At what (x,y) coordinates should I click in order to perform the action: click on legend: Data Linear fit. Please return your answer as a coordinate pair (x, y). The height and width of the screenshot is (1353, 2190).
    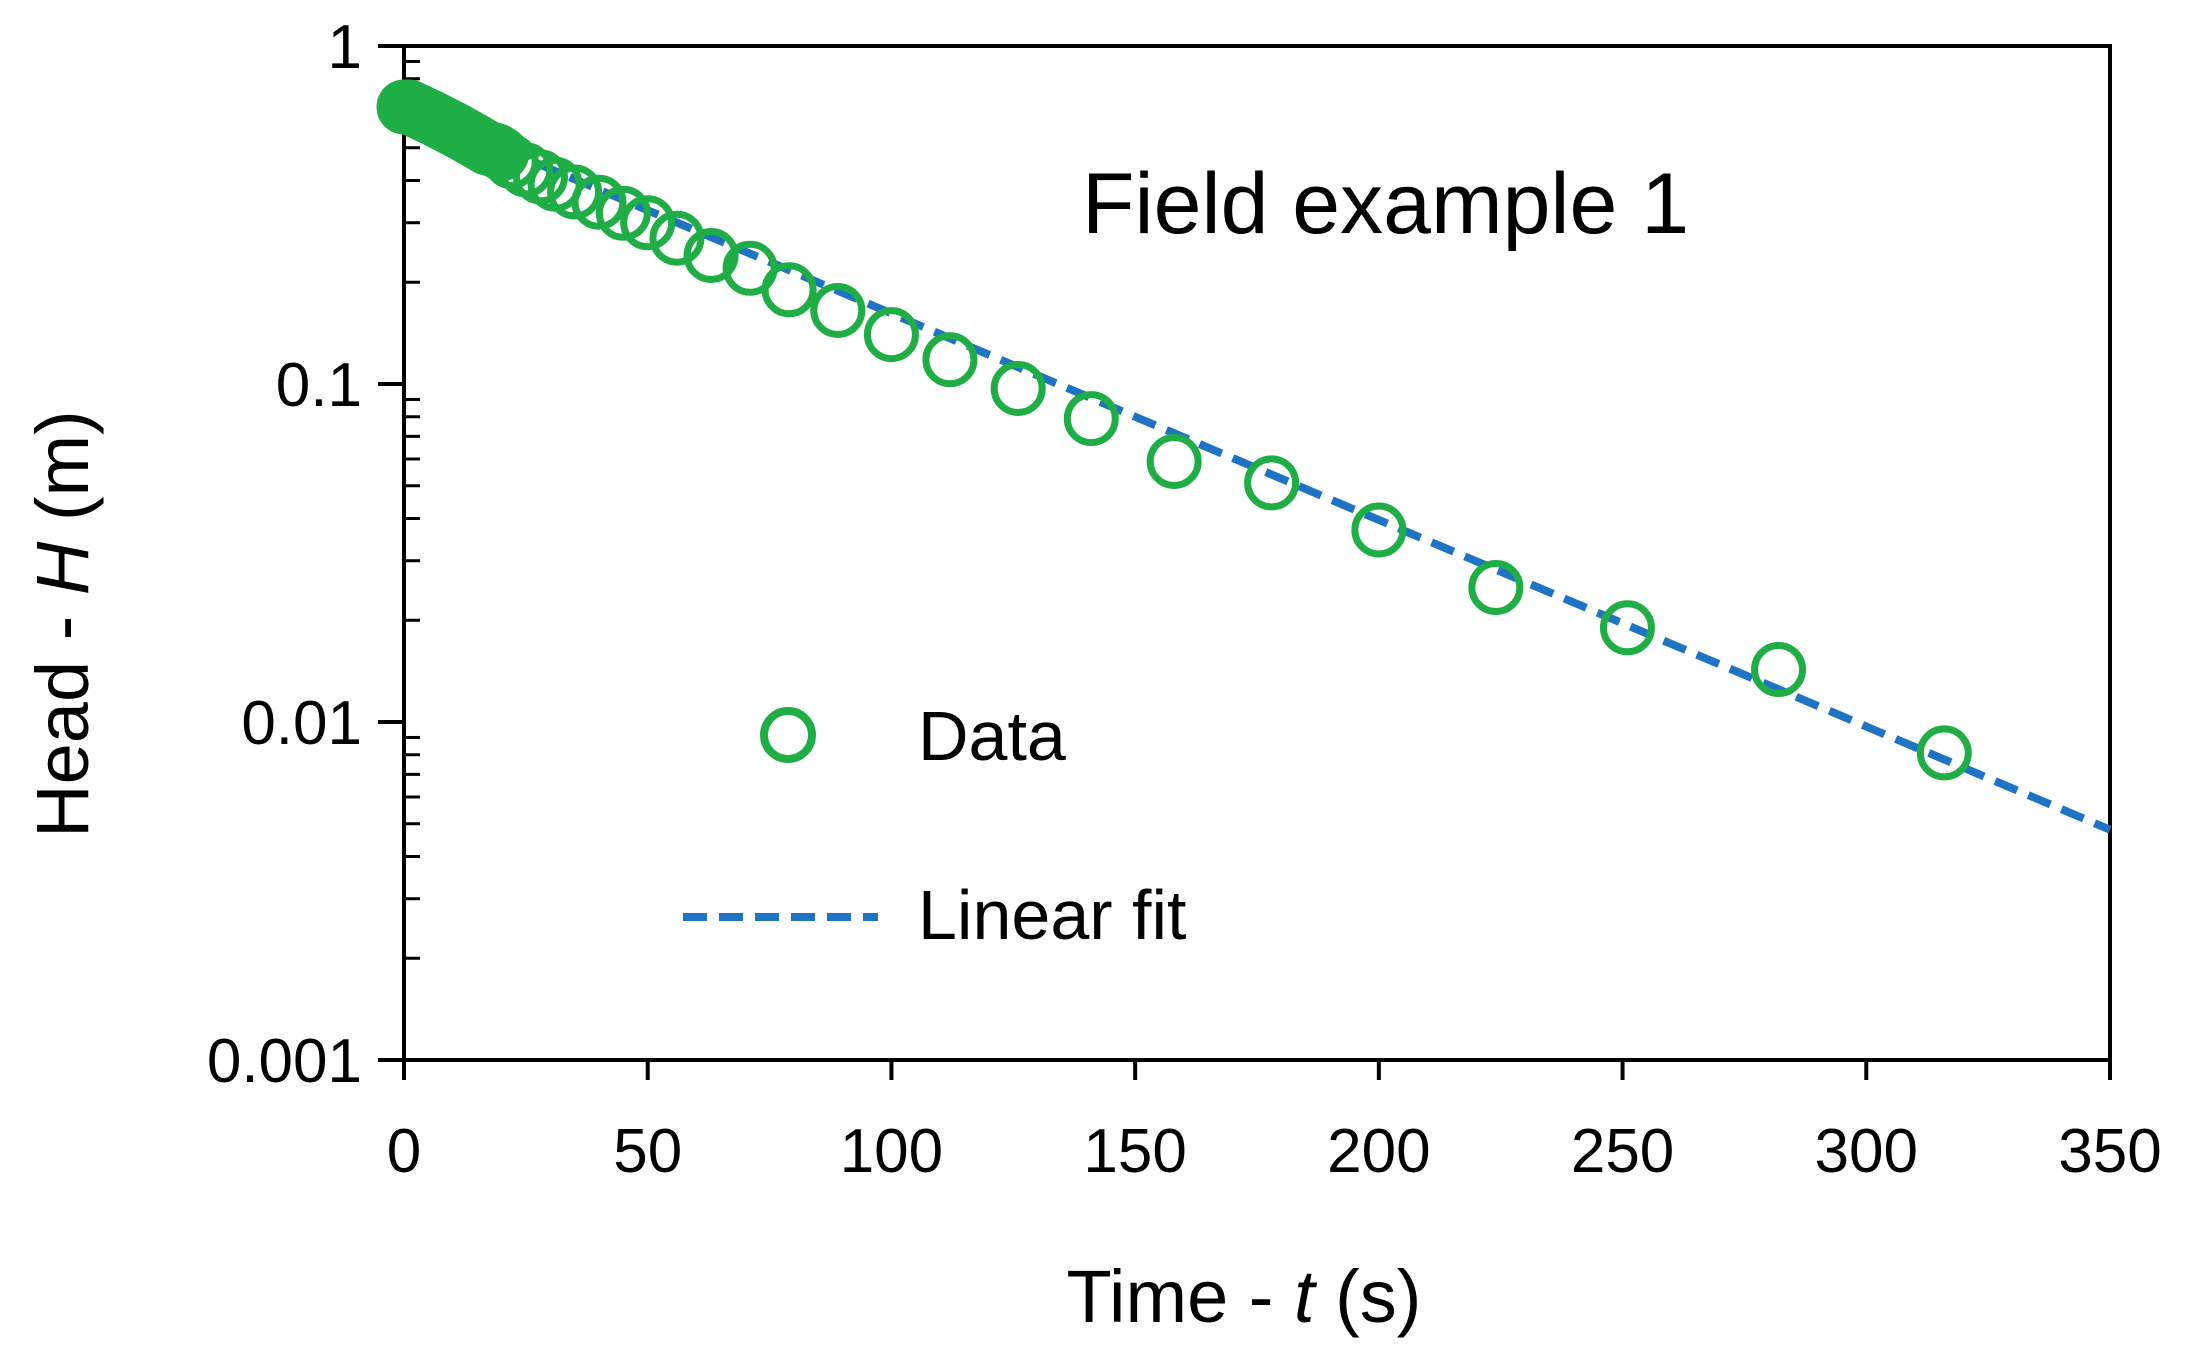
    Looking at the image, I should click on (934, 825).